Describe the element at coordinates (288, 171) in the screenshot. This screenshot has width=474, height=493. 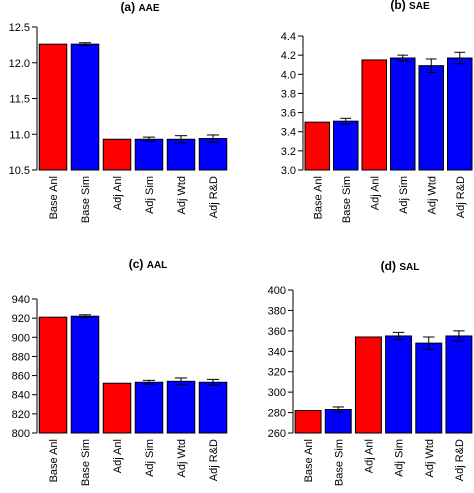
I see `y-tick-label: 3.0` at that location.